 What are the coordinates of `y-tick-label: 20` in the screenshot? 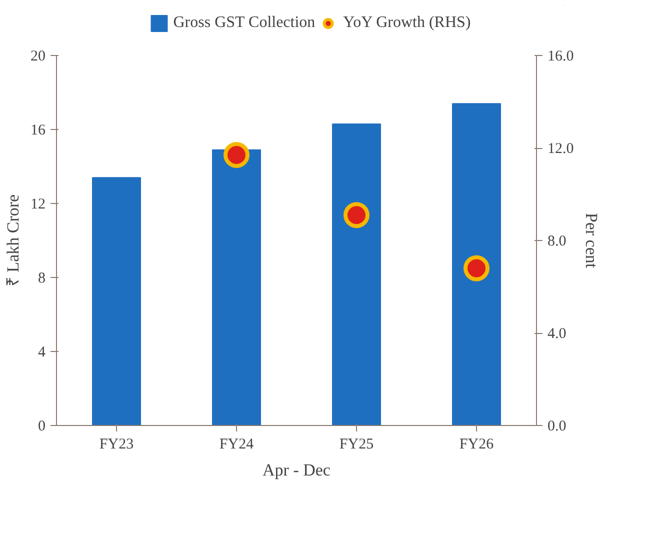 It's located at (38, 56).